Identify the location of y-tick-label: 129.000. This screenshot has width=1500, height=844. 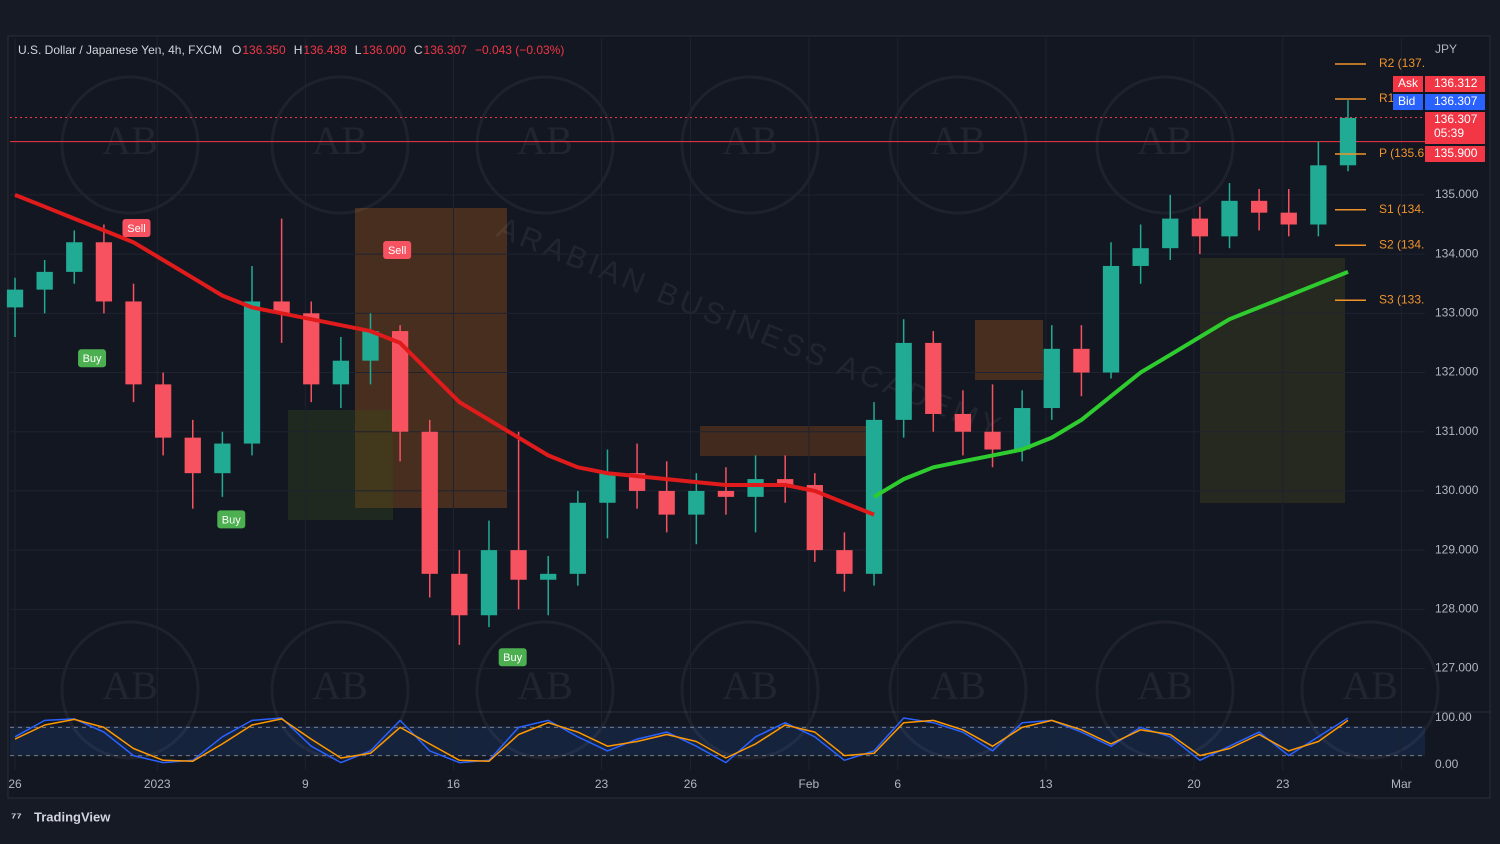
(1457, 549).